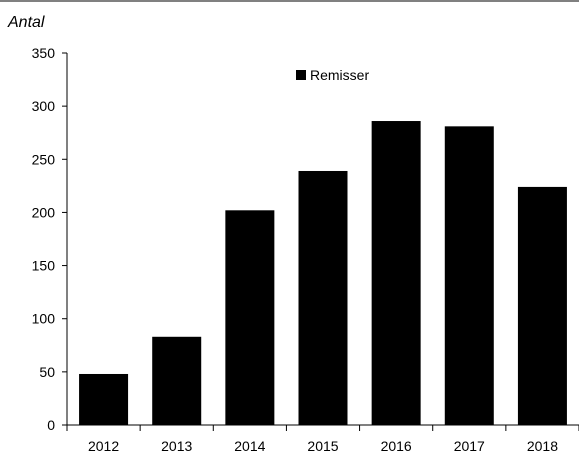 The image size is (579, 456). What do you see at coordinates (44, 266) in the screenshot?
I see `y-tick-label: 150` at bounding box center [44, 266].